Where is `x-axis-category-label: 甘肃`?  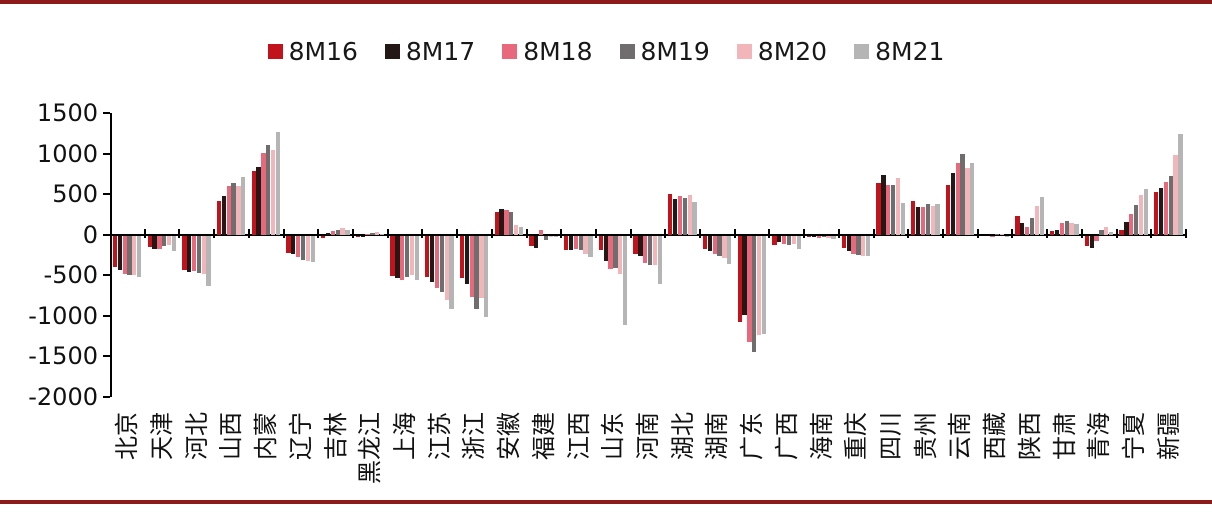 x-axis-category-label: 甘肃 is located at coordinates (1064, 436).